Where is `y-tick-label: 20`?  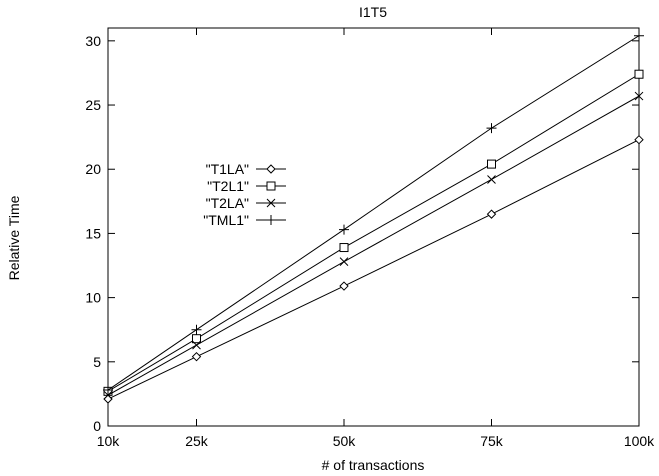 y-tick-label: 20 is located at coordinates (93, 169).